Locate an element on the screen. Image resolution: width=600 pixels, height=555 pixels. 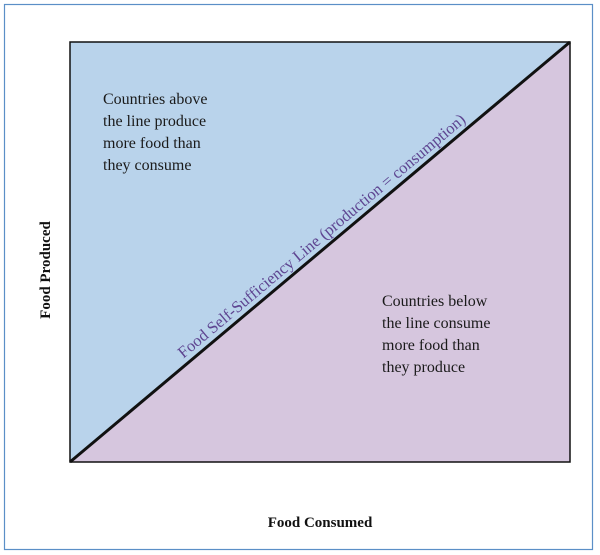
region-line: they consume is located at coordinates (147, 165).